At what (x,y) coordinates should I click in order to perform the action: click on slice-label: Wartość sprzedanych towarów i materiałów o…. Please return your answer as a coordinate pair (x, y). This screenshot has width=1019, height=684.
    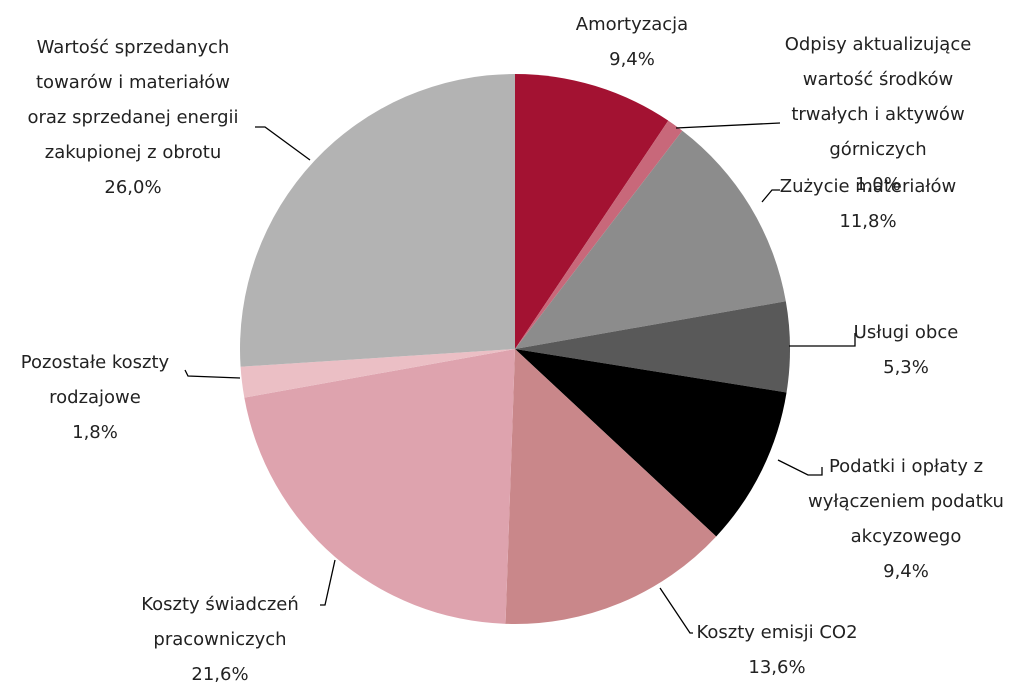
    Looking at the image, I should click on (132, 100).